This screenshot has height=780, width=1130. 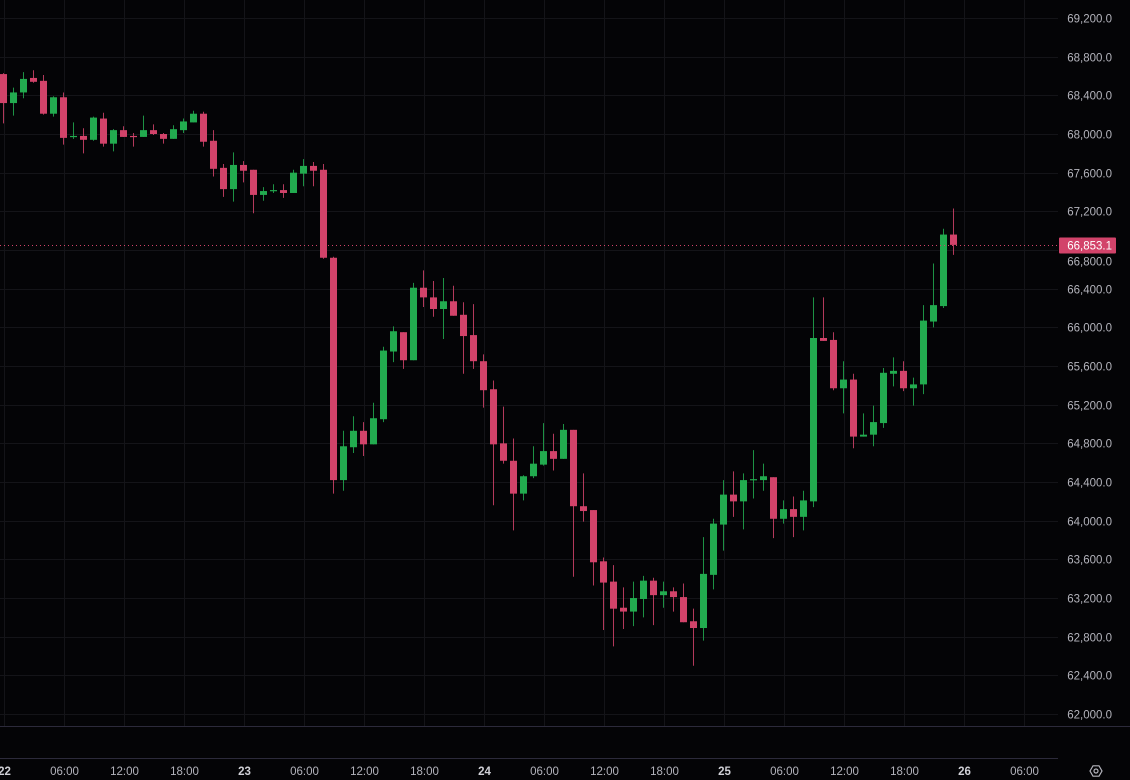 I want to click on last-price-label: 66,853.1, so click(x=1089, y=247).